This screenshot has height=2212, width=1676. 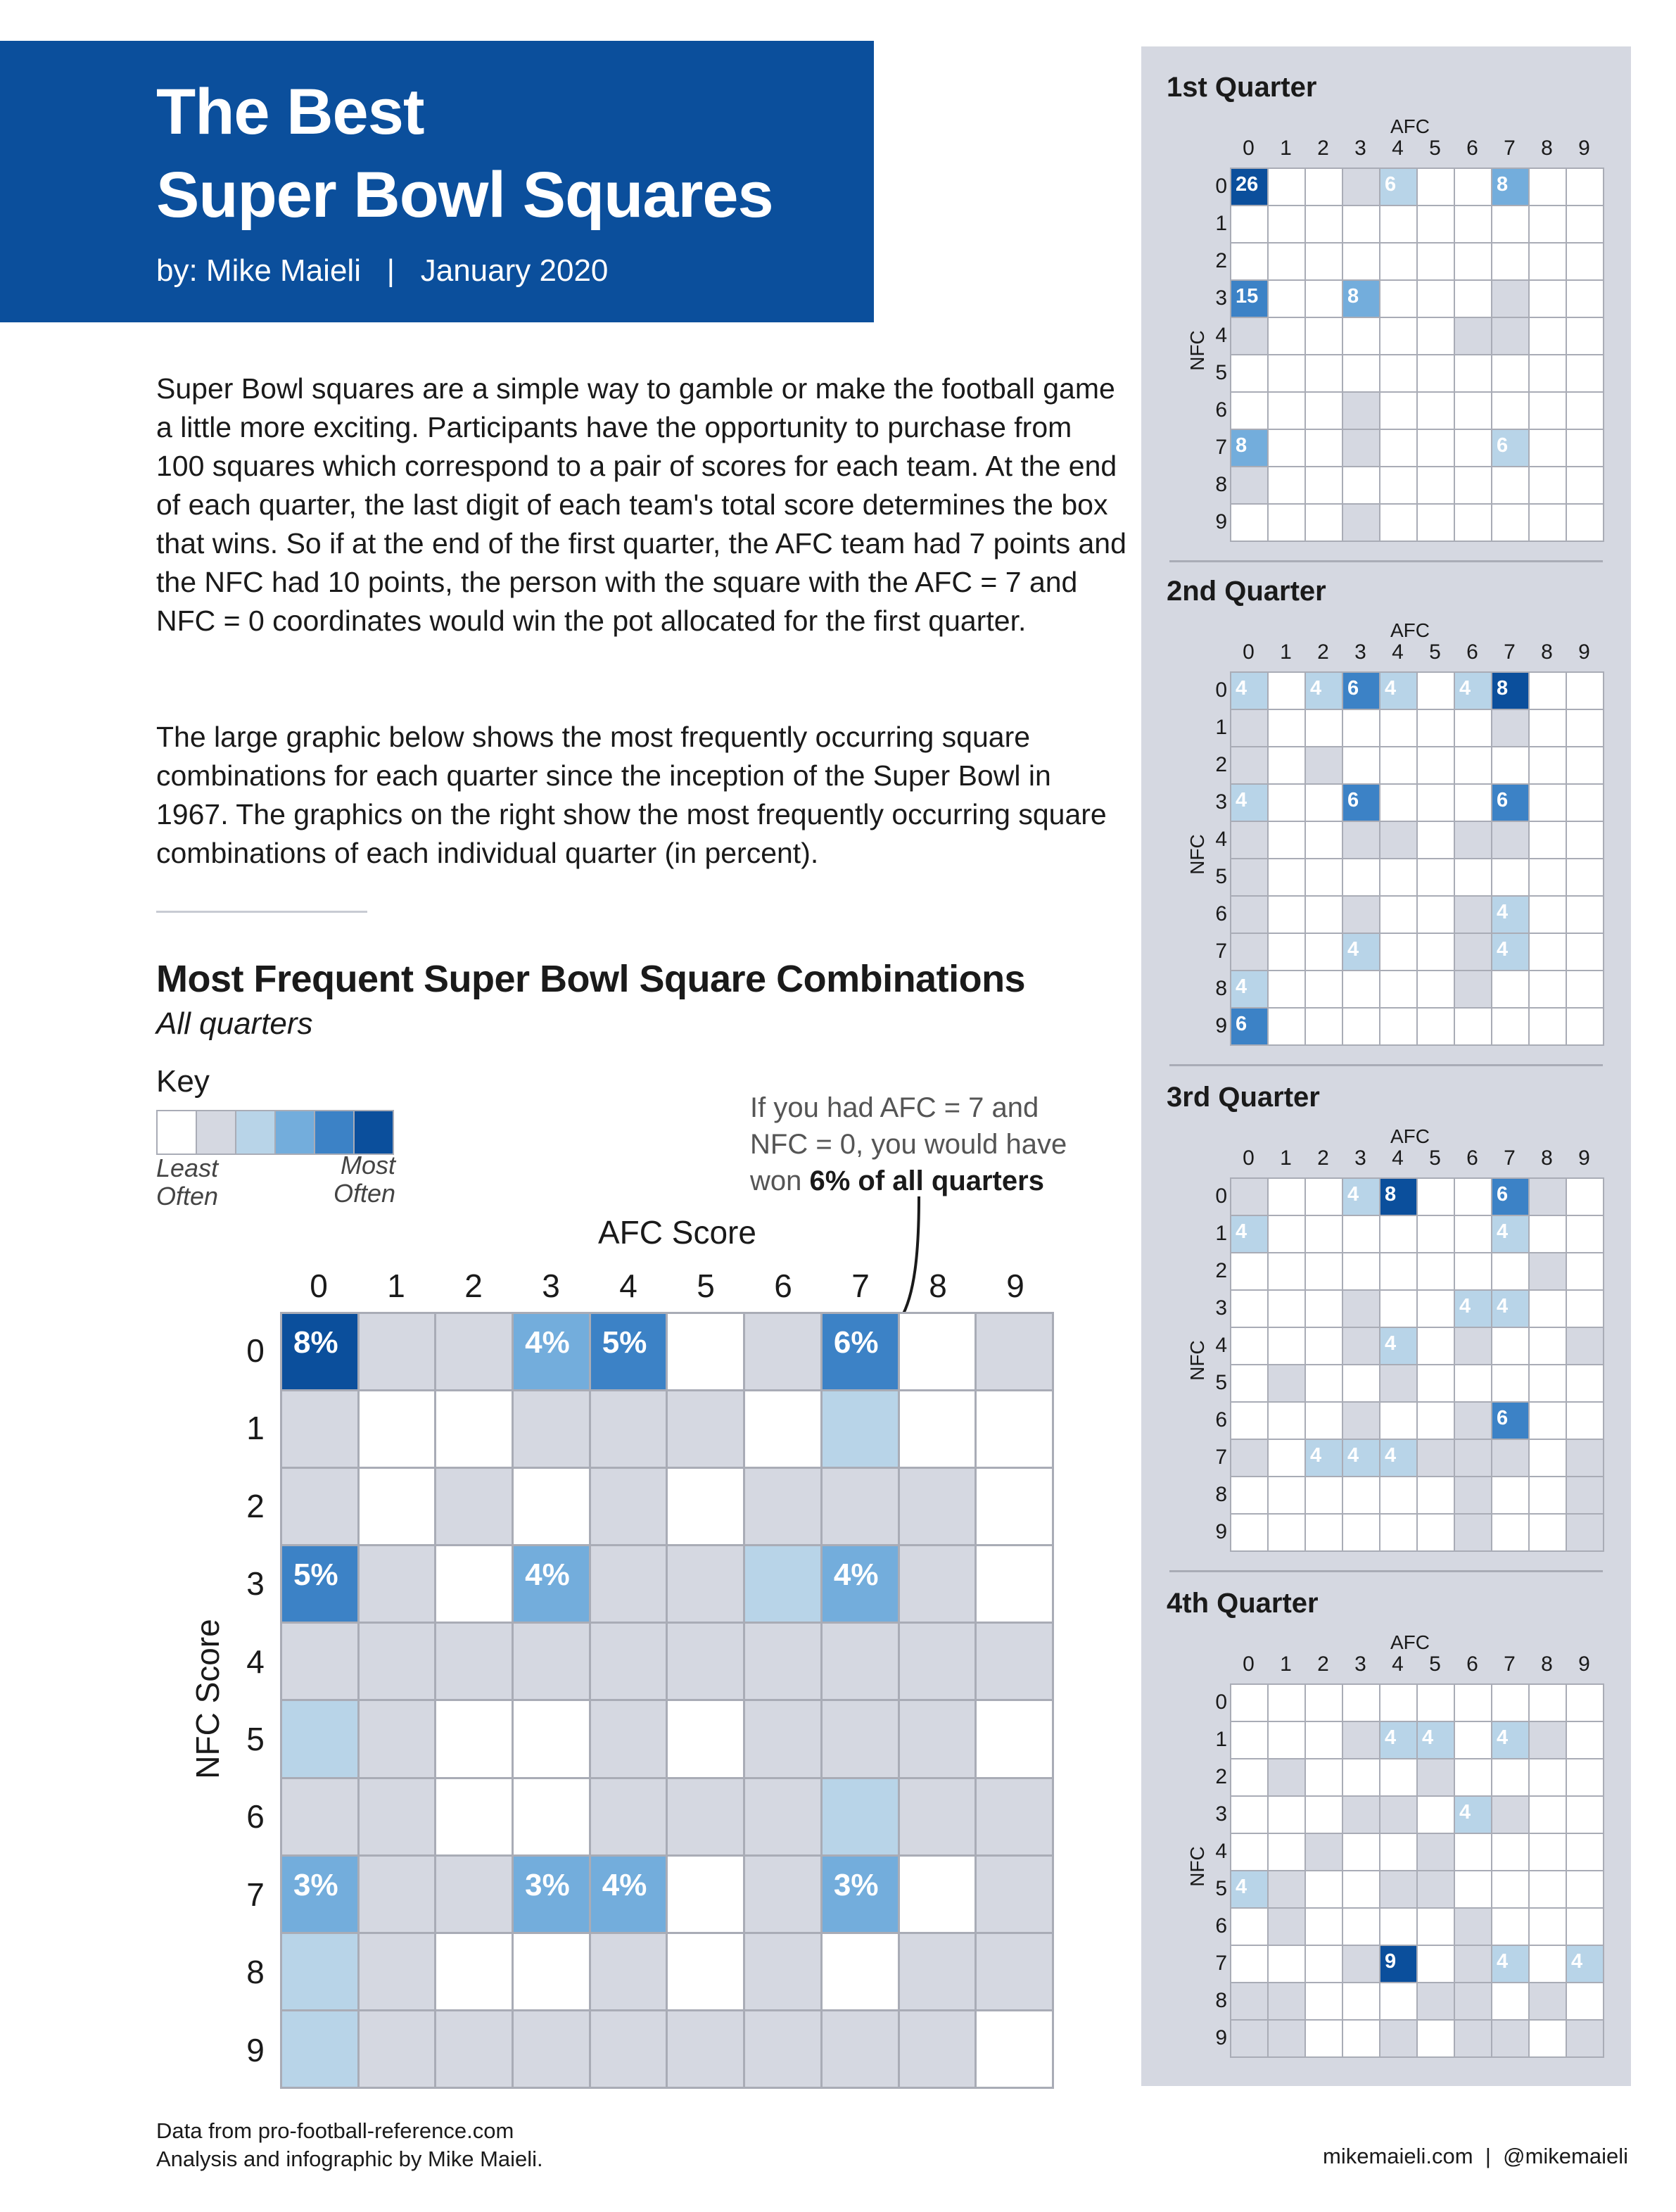 I want to click on quarter-y-tick: 7, so click(x=1221, y=1963).